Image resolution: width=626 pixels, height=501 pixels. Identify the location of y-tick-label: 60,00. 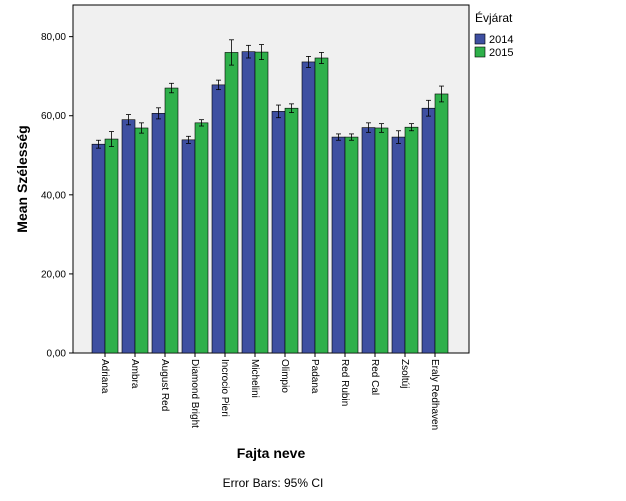
(53, 116).